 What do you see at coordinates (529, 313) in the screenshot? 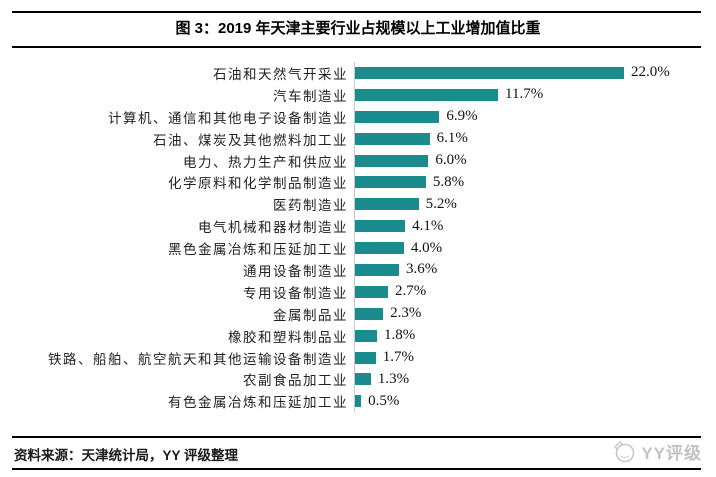
I see `plot-area: 2.3%` at bounding box center [529, 313].